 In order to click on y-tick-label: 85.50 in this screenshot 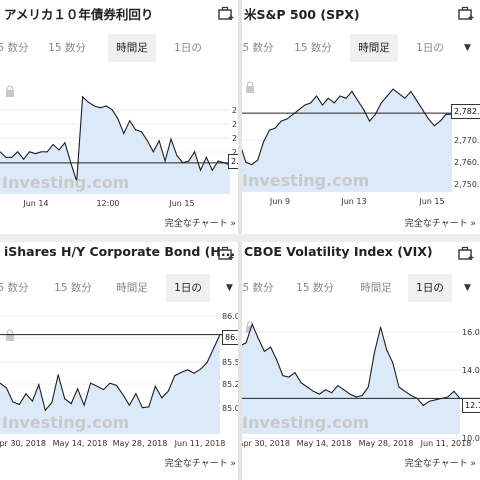, I will do `click(231, 362)`.